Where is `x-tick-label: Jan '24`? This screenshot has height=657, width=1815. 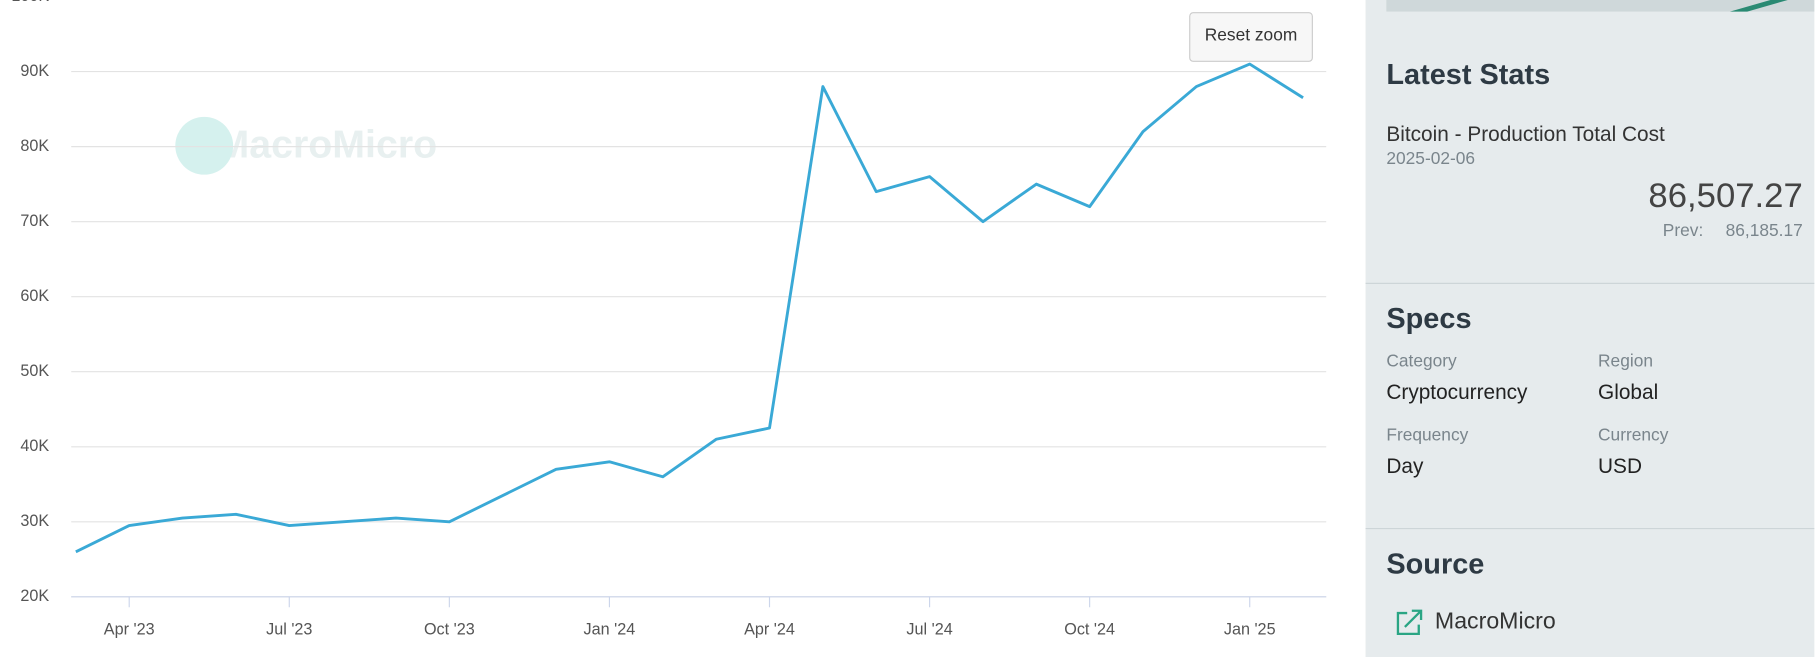 x-tick-label: Jan '24 is located at coordinates (610, 630).